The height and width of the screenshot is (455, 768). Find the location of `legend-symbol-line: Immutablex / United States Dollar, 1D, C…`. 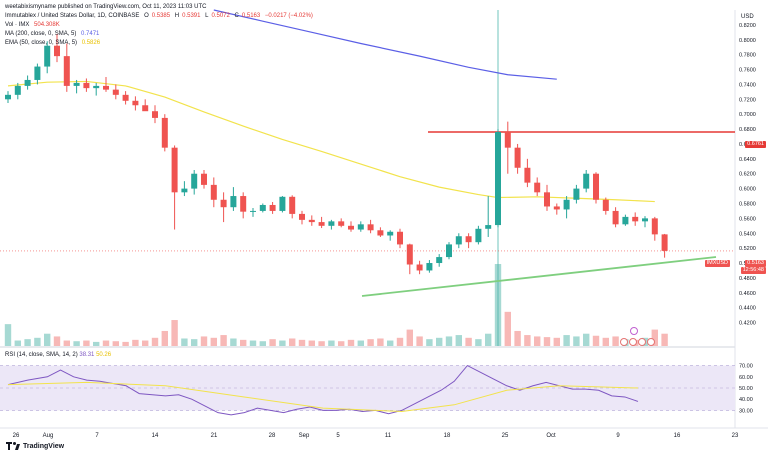

legend-symbol-line: Immutablex / United States Dollar, 1D, C… is located at coordinates (160, 16).